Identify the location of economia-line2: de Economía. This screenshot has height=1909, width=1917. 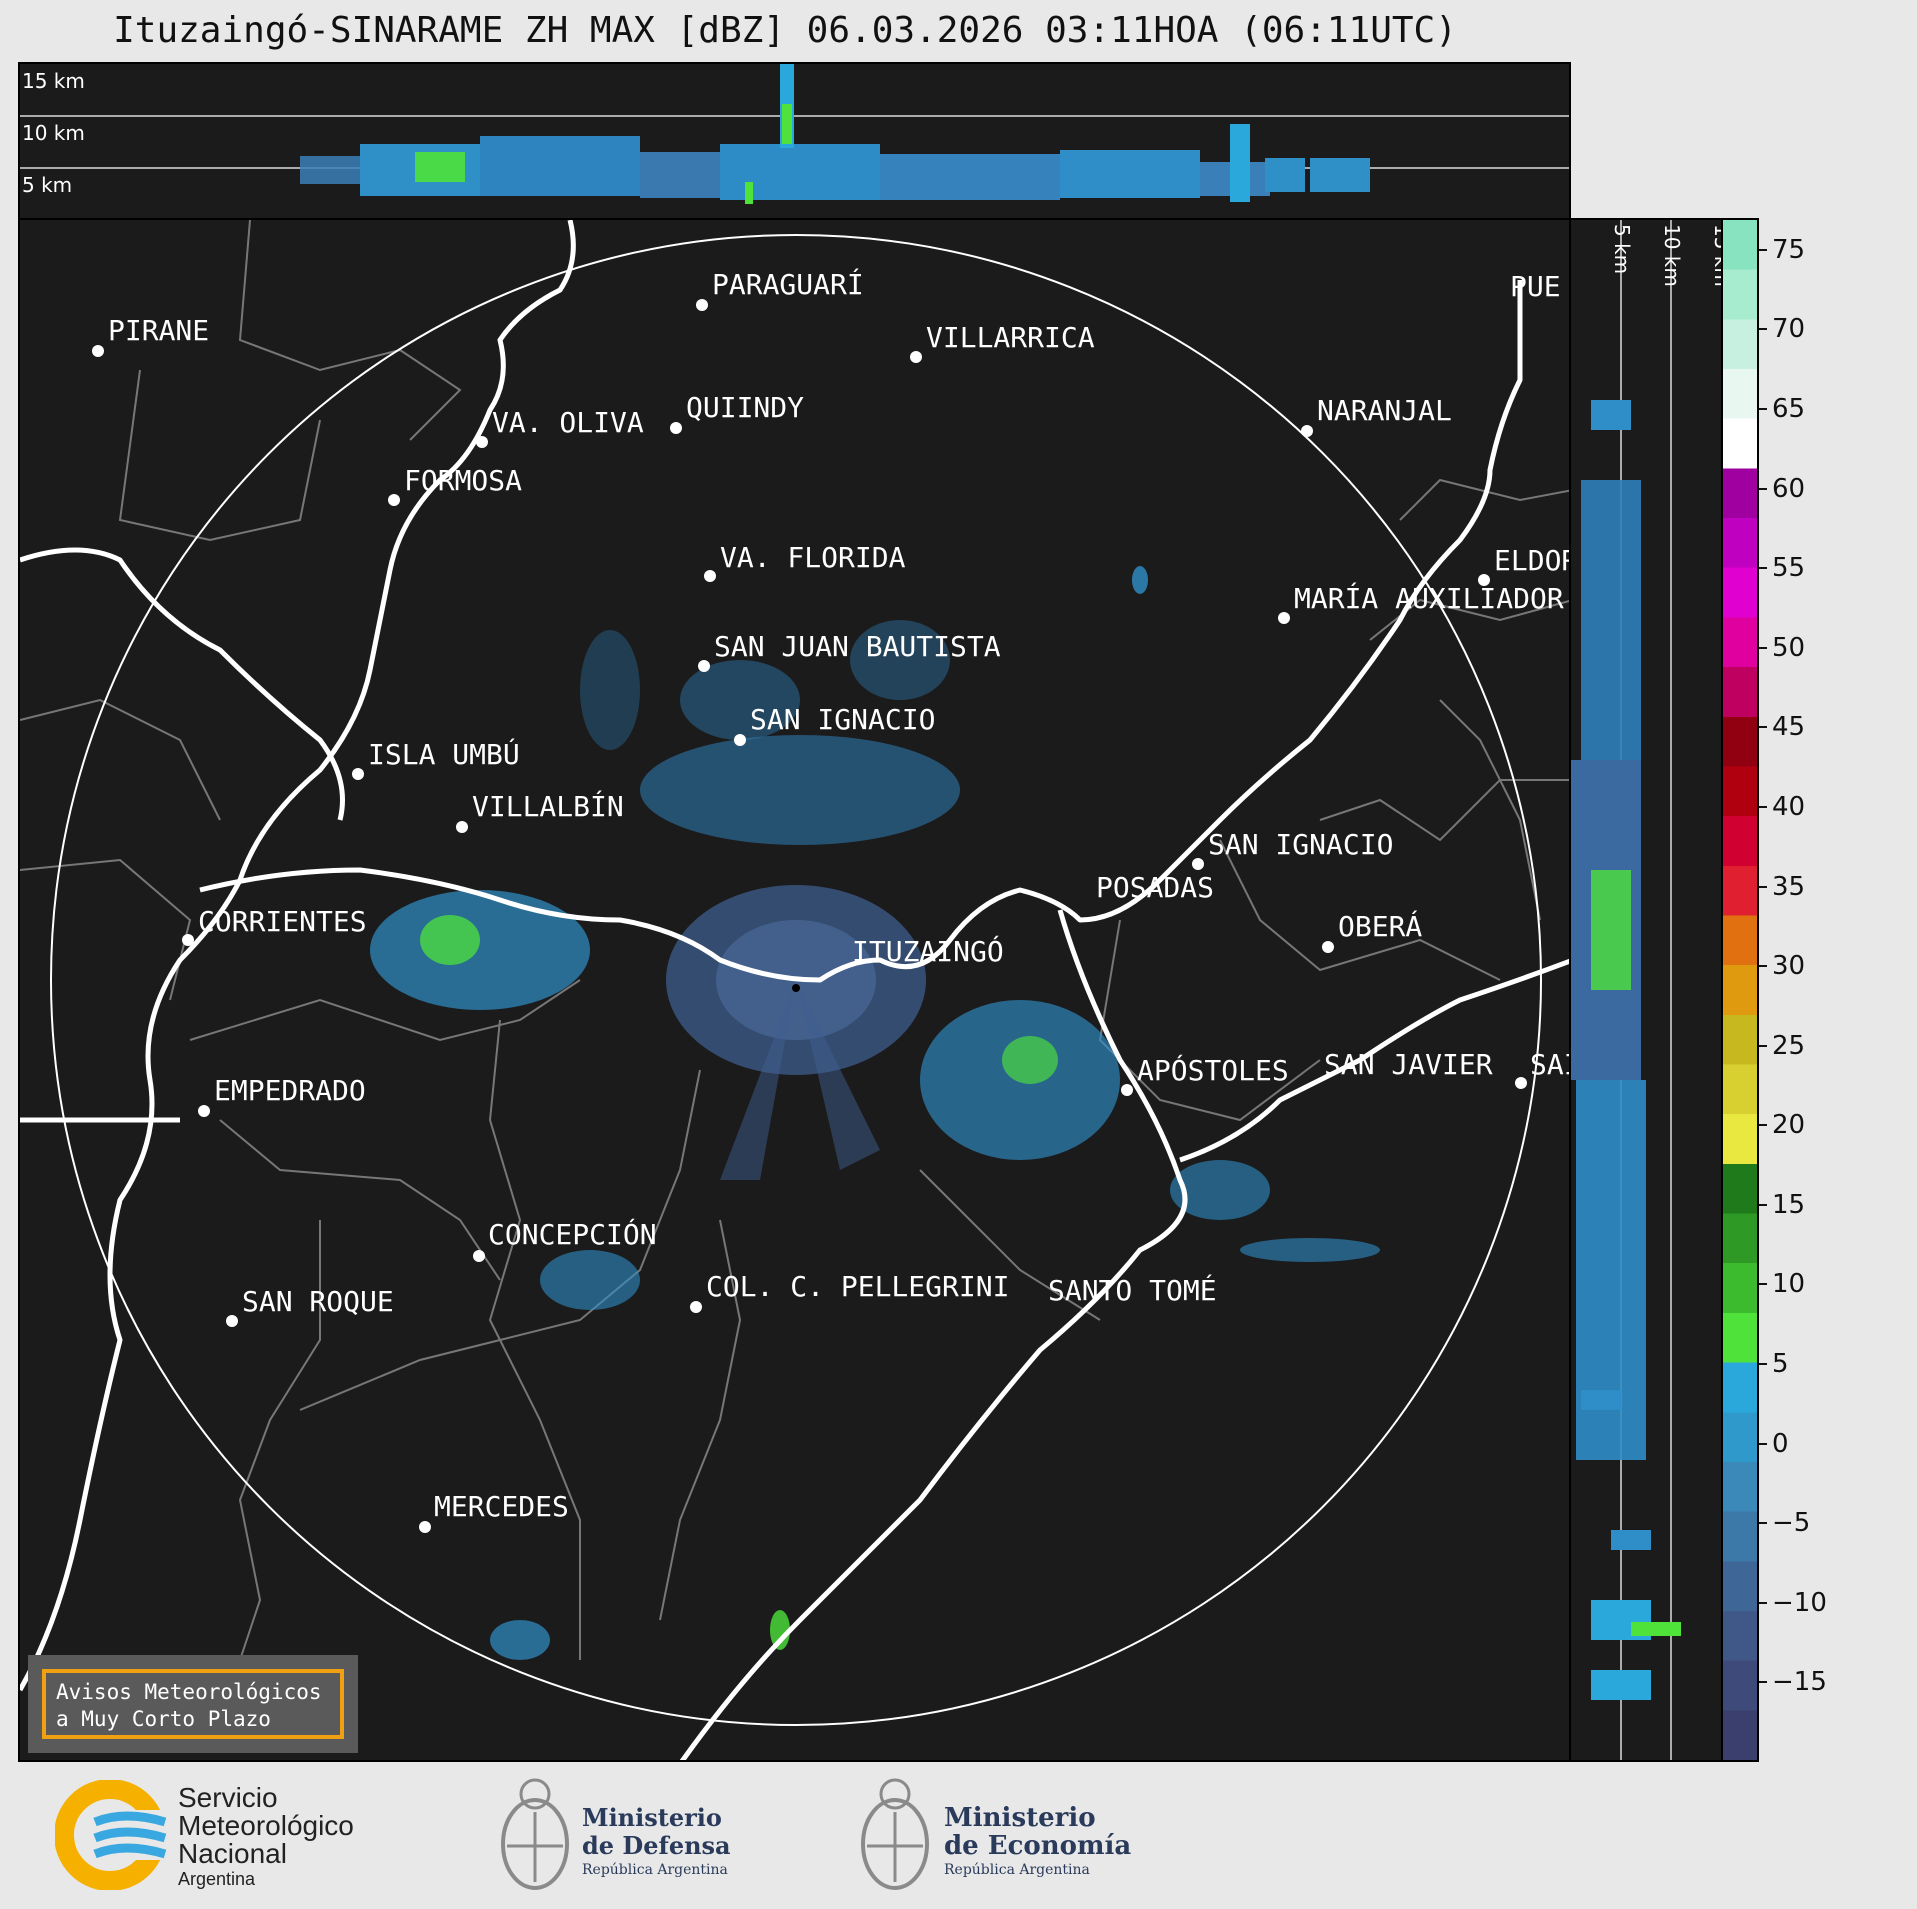
(1038, 1846).